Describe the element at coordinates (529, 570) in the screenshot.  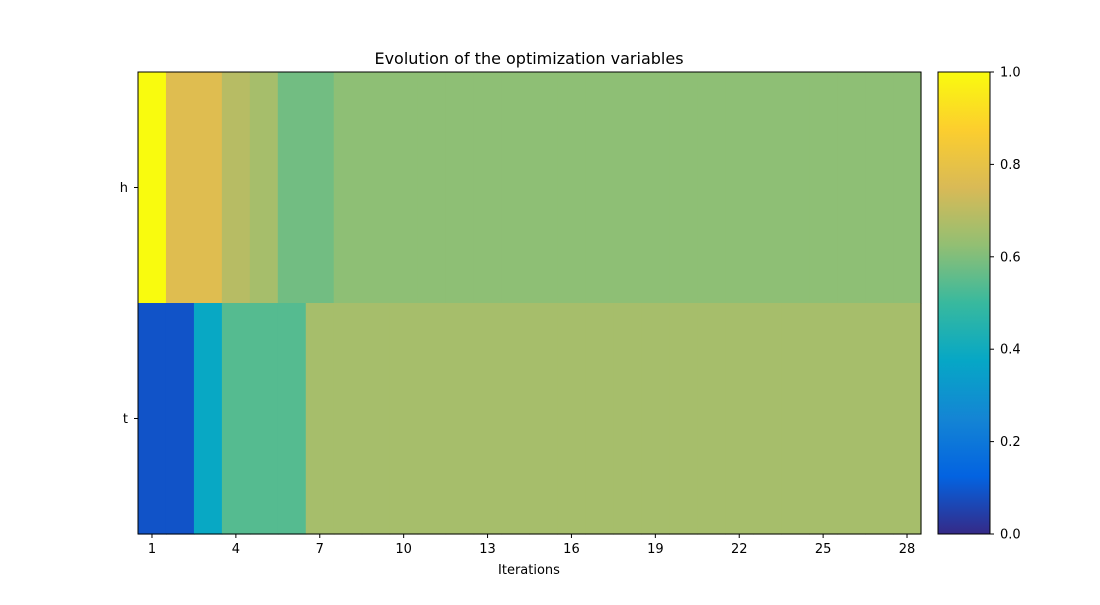
I see `x-axis-label: Iterations` at that location.